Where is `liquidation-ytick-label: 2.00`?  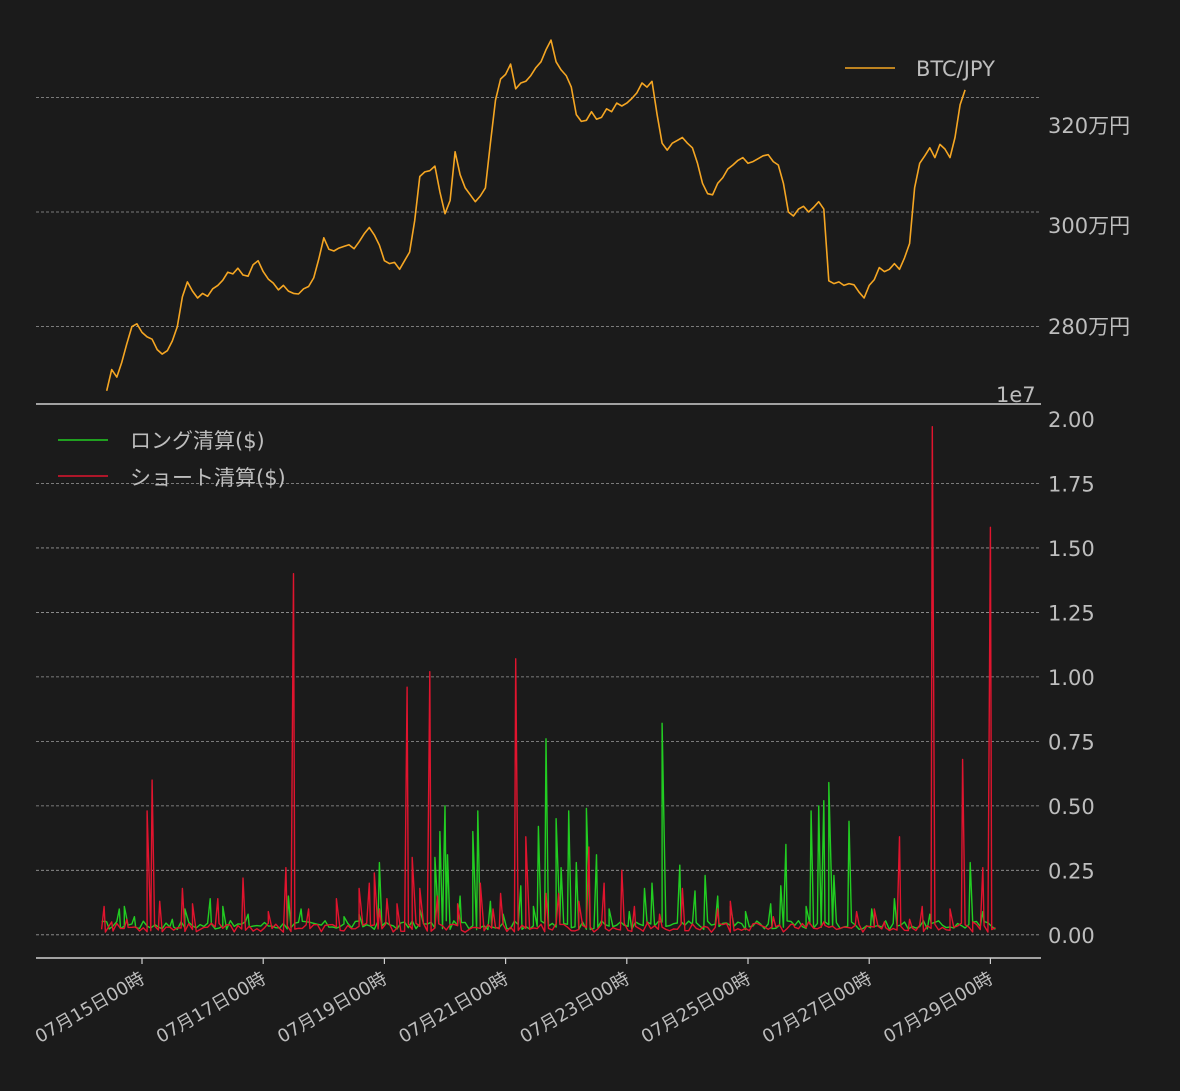 liquidation-ytick-label: 2.00 is located at coordinates (1071, 420).